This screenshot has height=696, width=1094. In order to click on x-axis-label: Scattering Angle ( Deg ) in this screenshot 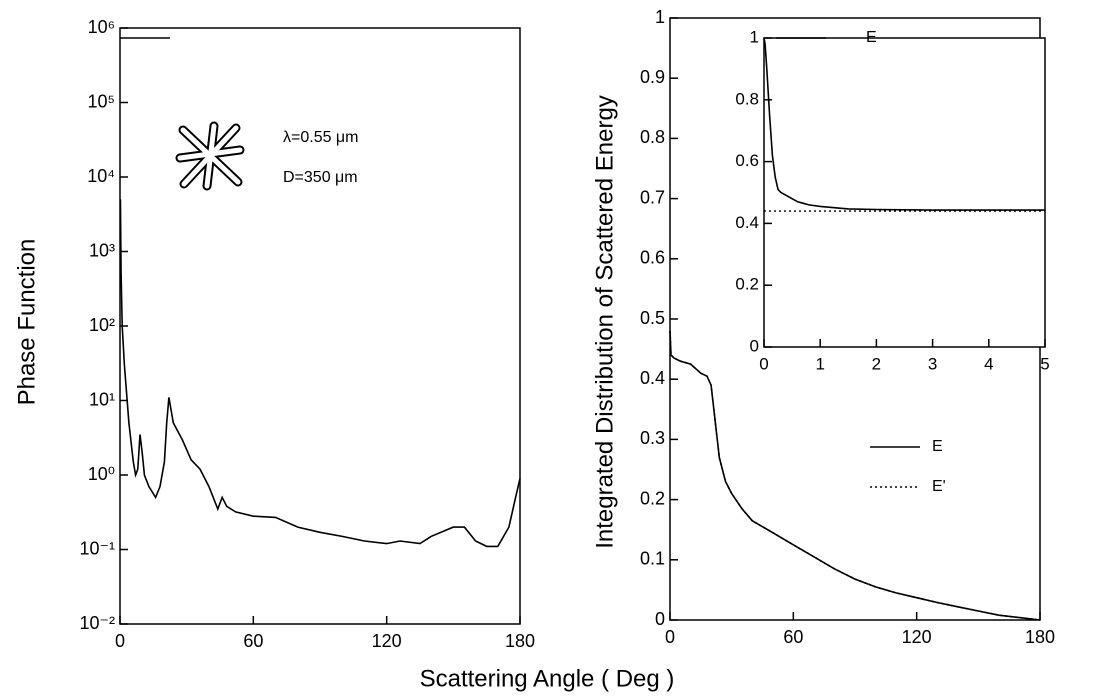, I will do `click(547, 678)`.